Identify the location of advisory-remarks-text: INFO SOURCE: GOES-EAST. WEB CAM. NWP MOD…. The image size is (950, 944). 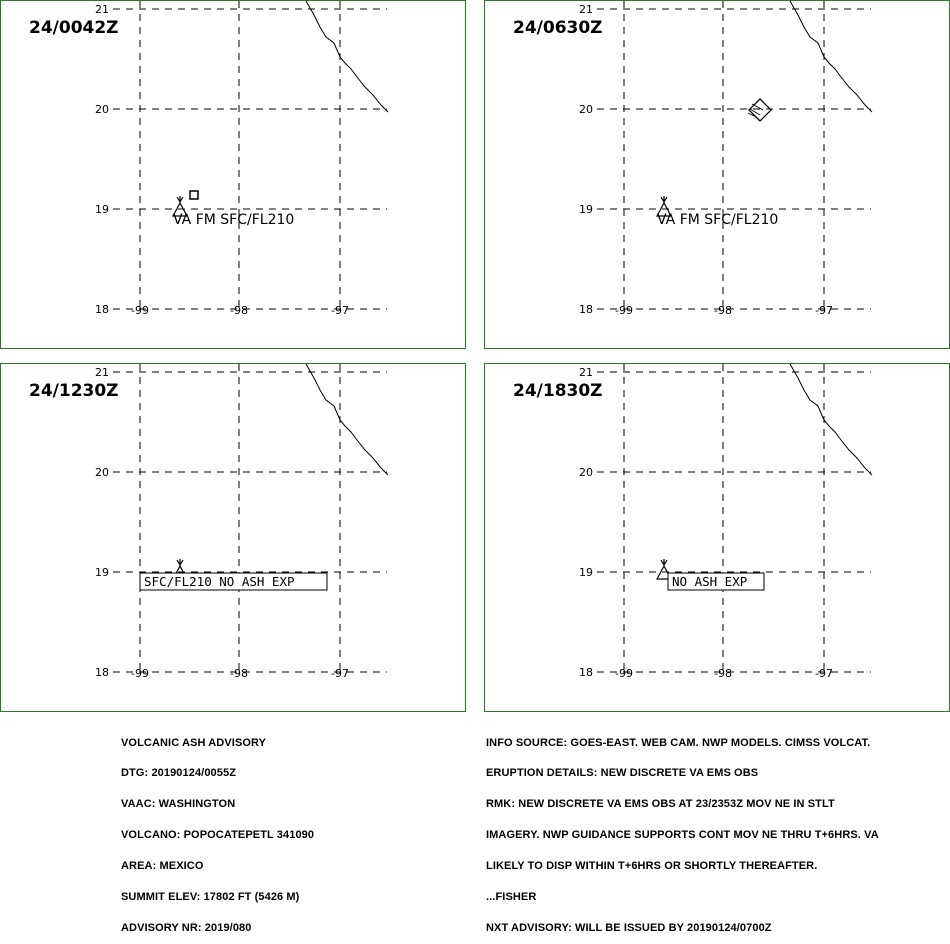
(682, 830).